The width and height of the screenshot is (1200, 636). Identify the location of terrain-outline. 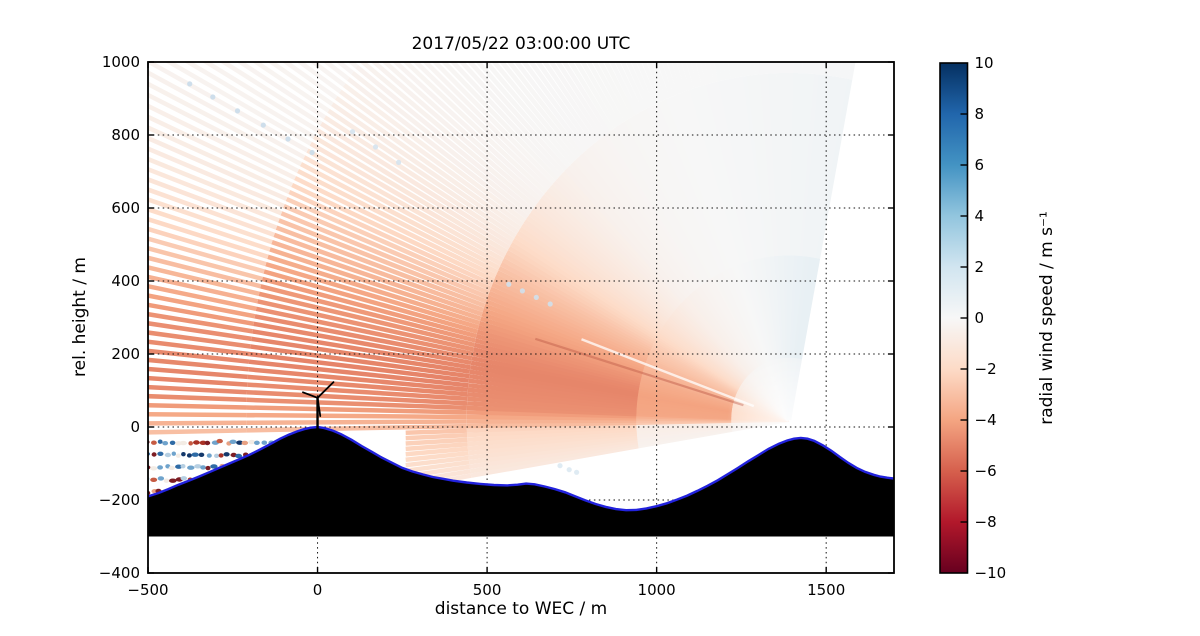
(521, 468).